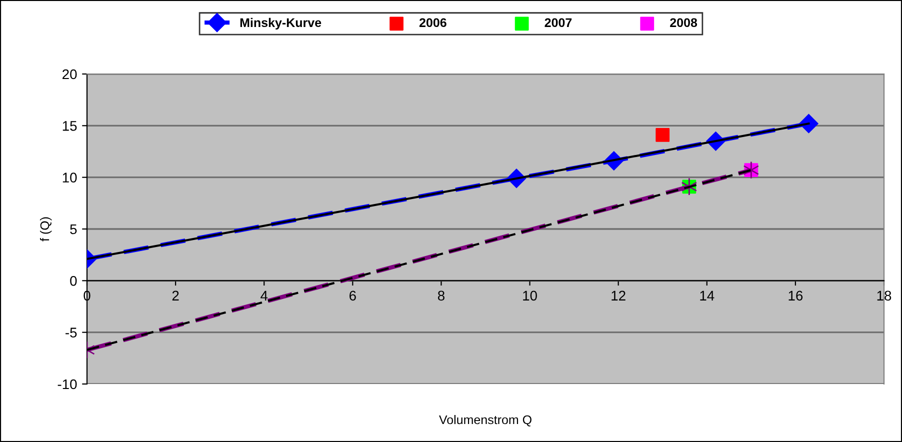 The width and height of the screenshot is (902, 442). Describe the element at coordinates (69, 74) in the screenshot. I see `y-tick-label: 20` at that location.